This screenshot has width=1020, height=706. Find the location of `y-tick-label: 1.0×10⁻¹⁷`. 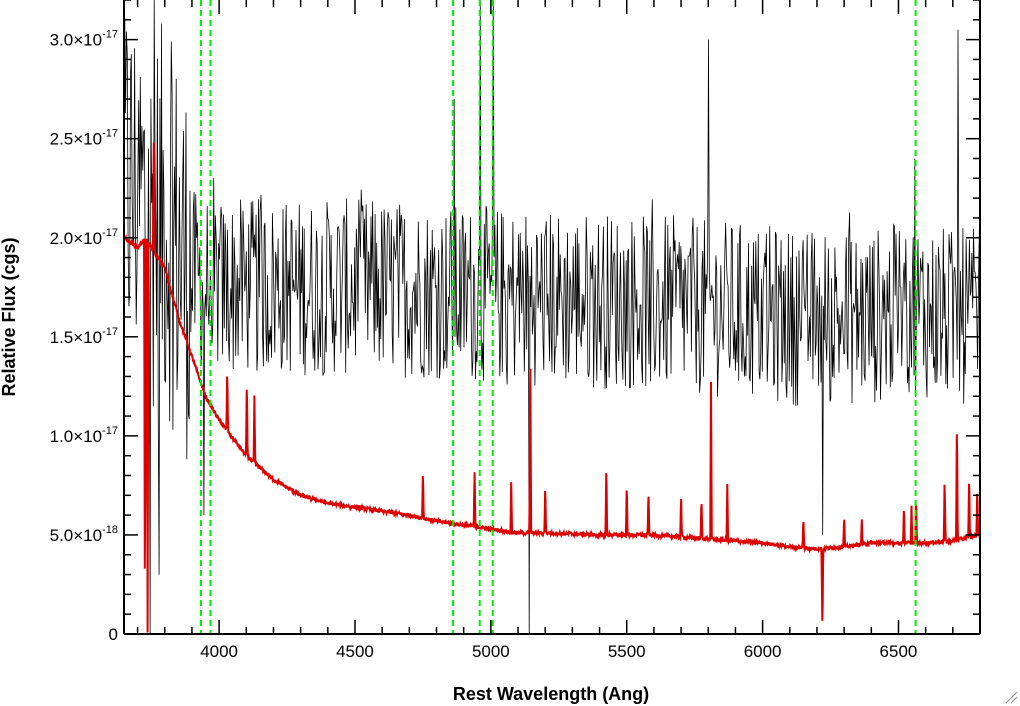

y-tick-label: 1.0×10⁻¹⁷ is located at coordinates (84, 435).